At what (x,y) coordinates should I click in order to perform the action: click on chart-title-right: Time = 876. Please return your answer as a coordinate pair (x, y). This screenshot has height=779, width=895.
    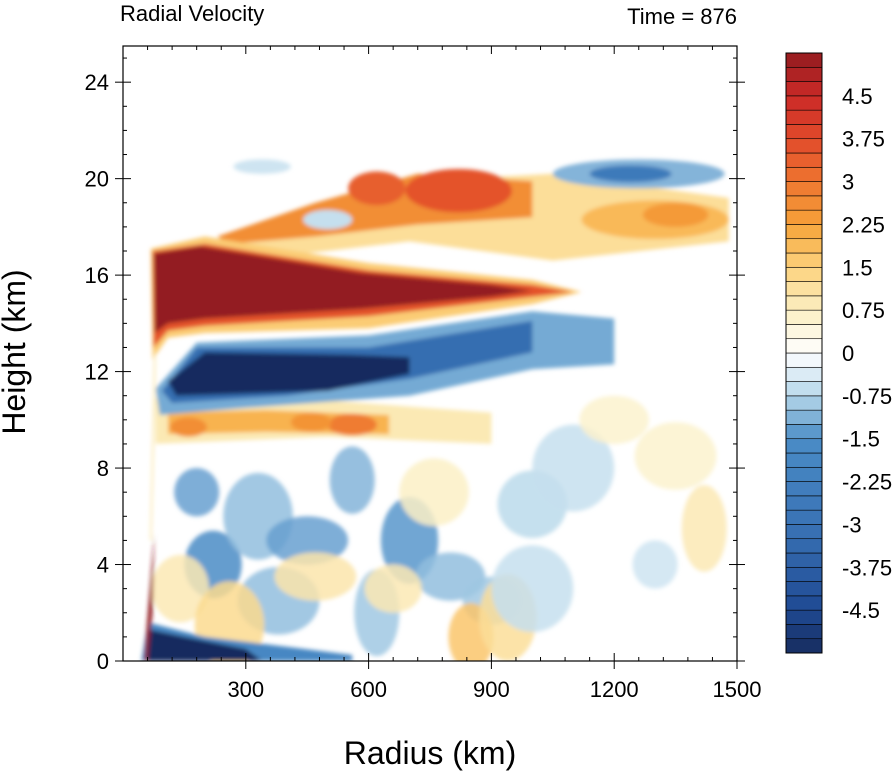
    Looking at the image, I should click on (682, 16).